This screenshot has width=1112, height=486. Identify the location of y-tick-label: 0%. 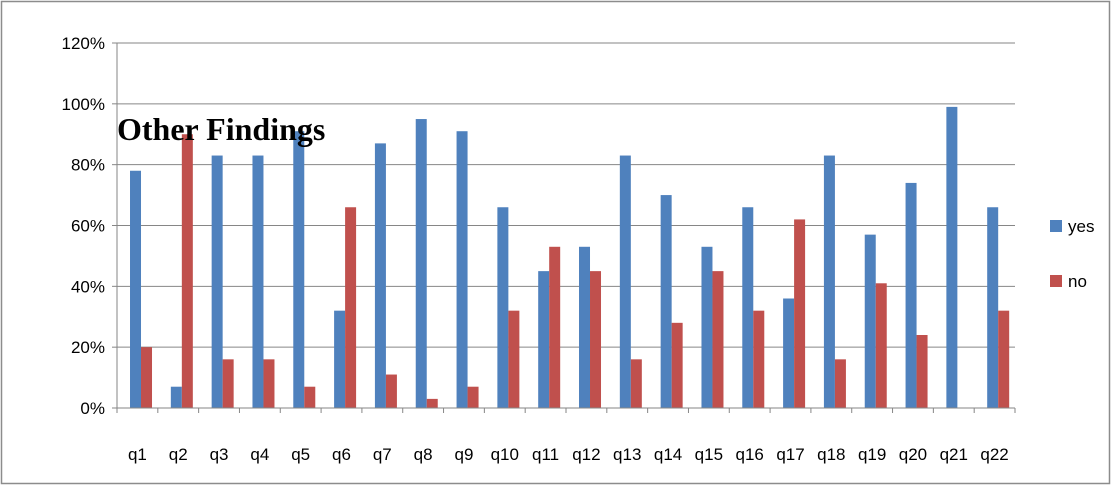
(92, 408).